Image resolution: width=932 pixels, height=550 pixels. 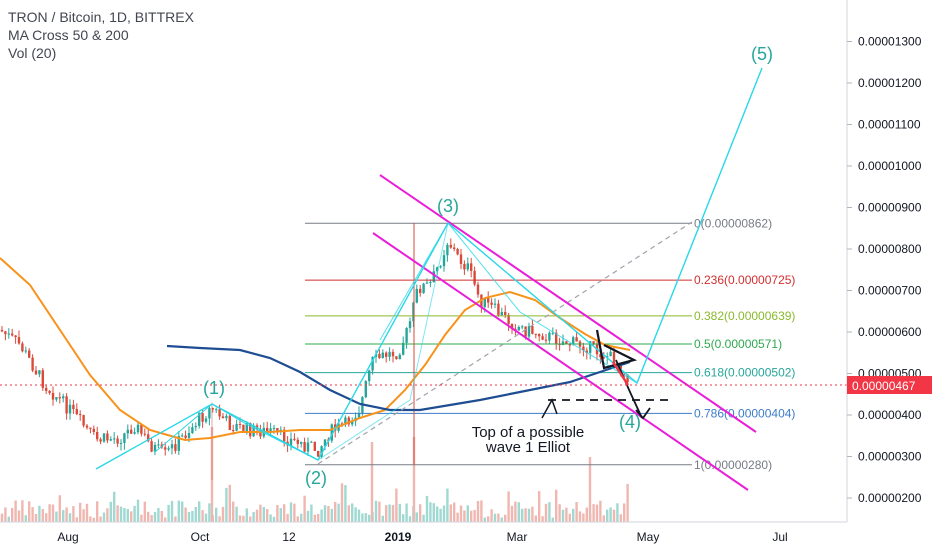 What do you see at coordinates (890, 498) in the screenshot?
I see `price-tick-label: 0.00000200` at bounding box center [890, 498].